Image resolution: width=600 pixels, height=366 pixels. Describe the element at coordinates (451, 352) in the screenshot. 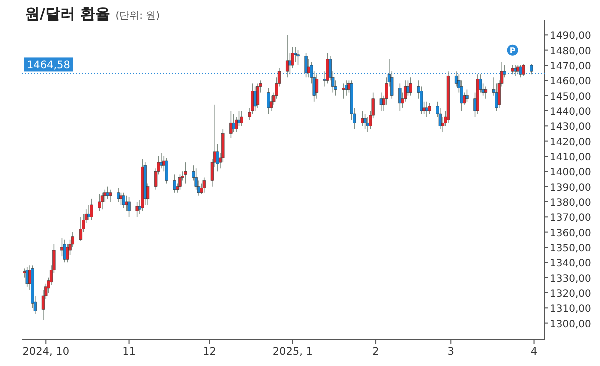

I see `x-tick-label: 3` at that location.